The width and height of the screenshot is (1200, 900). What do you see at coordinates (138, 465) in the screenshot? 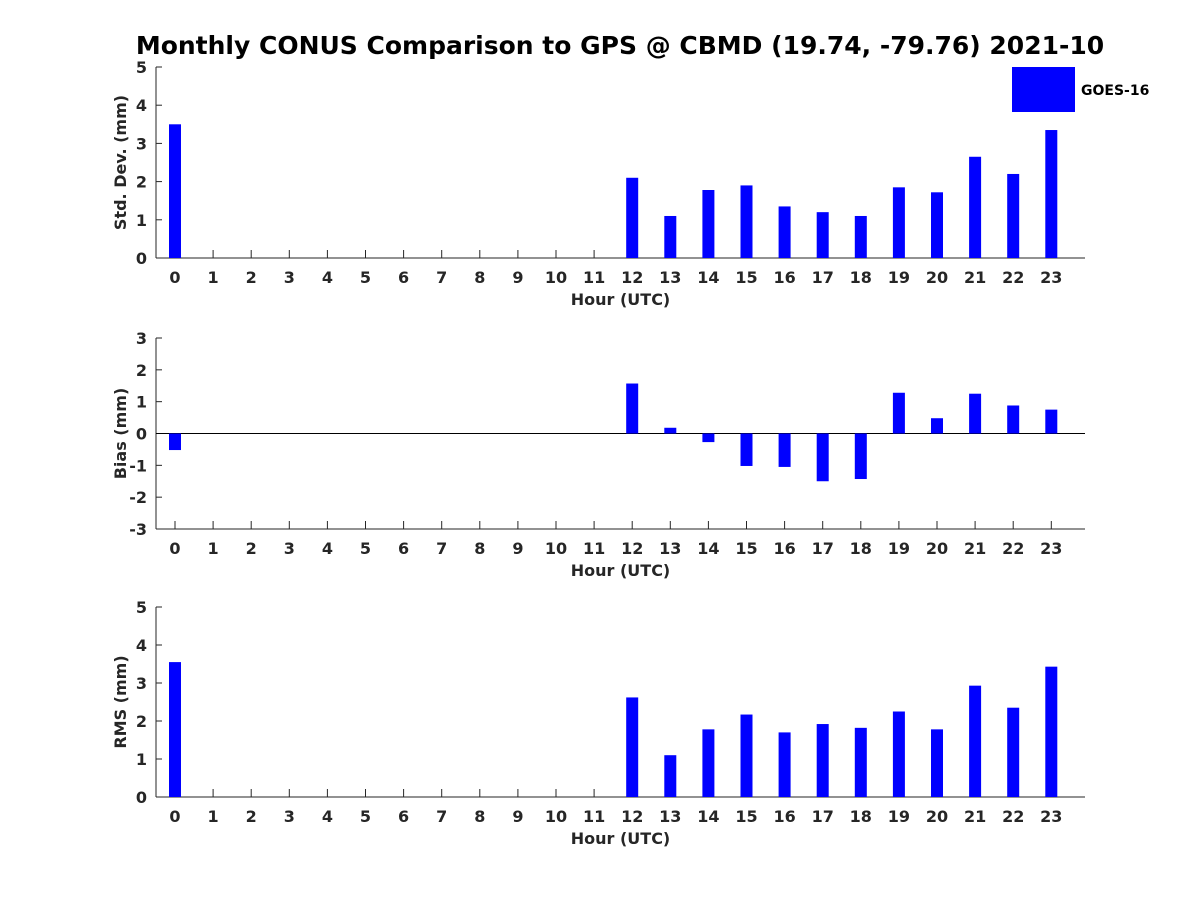
I see `y-tick-label: -1` at bounding box center [138, 465].